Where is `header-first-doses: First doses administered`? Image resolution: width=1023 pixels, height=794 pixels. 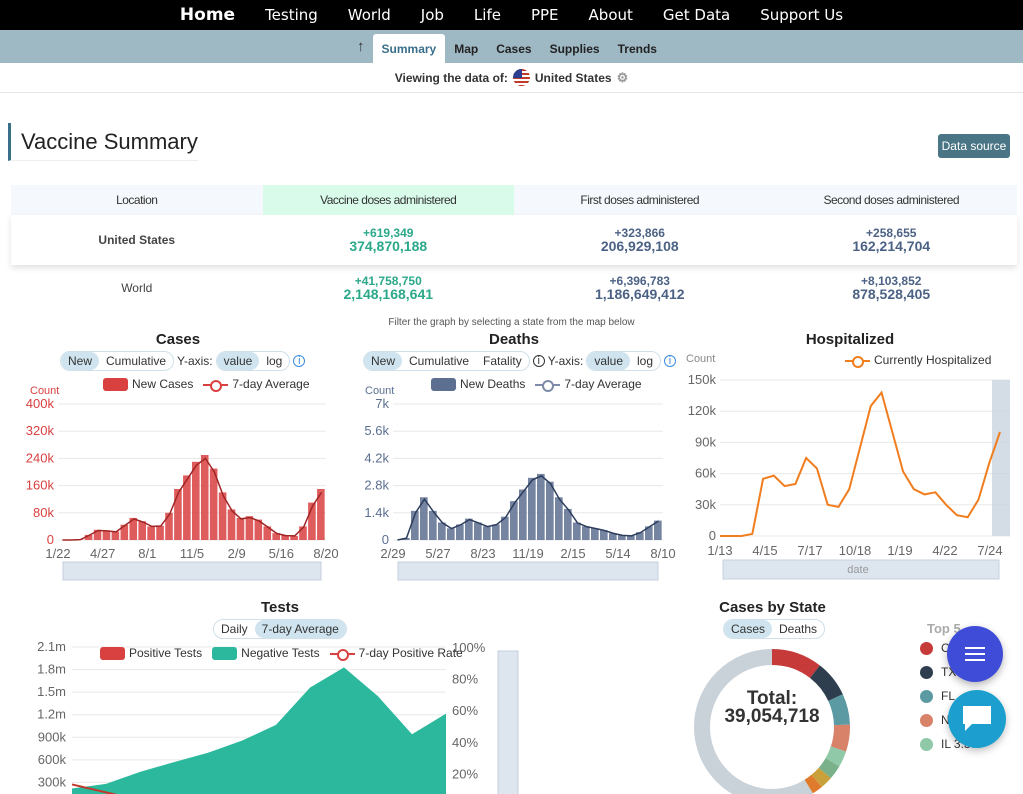
header-first-doses: First doses administered is located at coordinates (640, 200).